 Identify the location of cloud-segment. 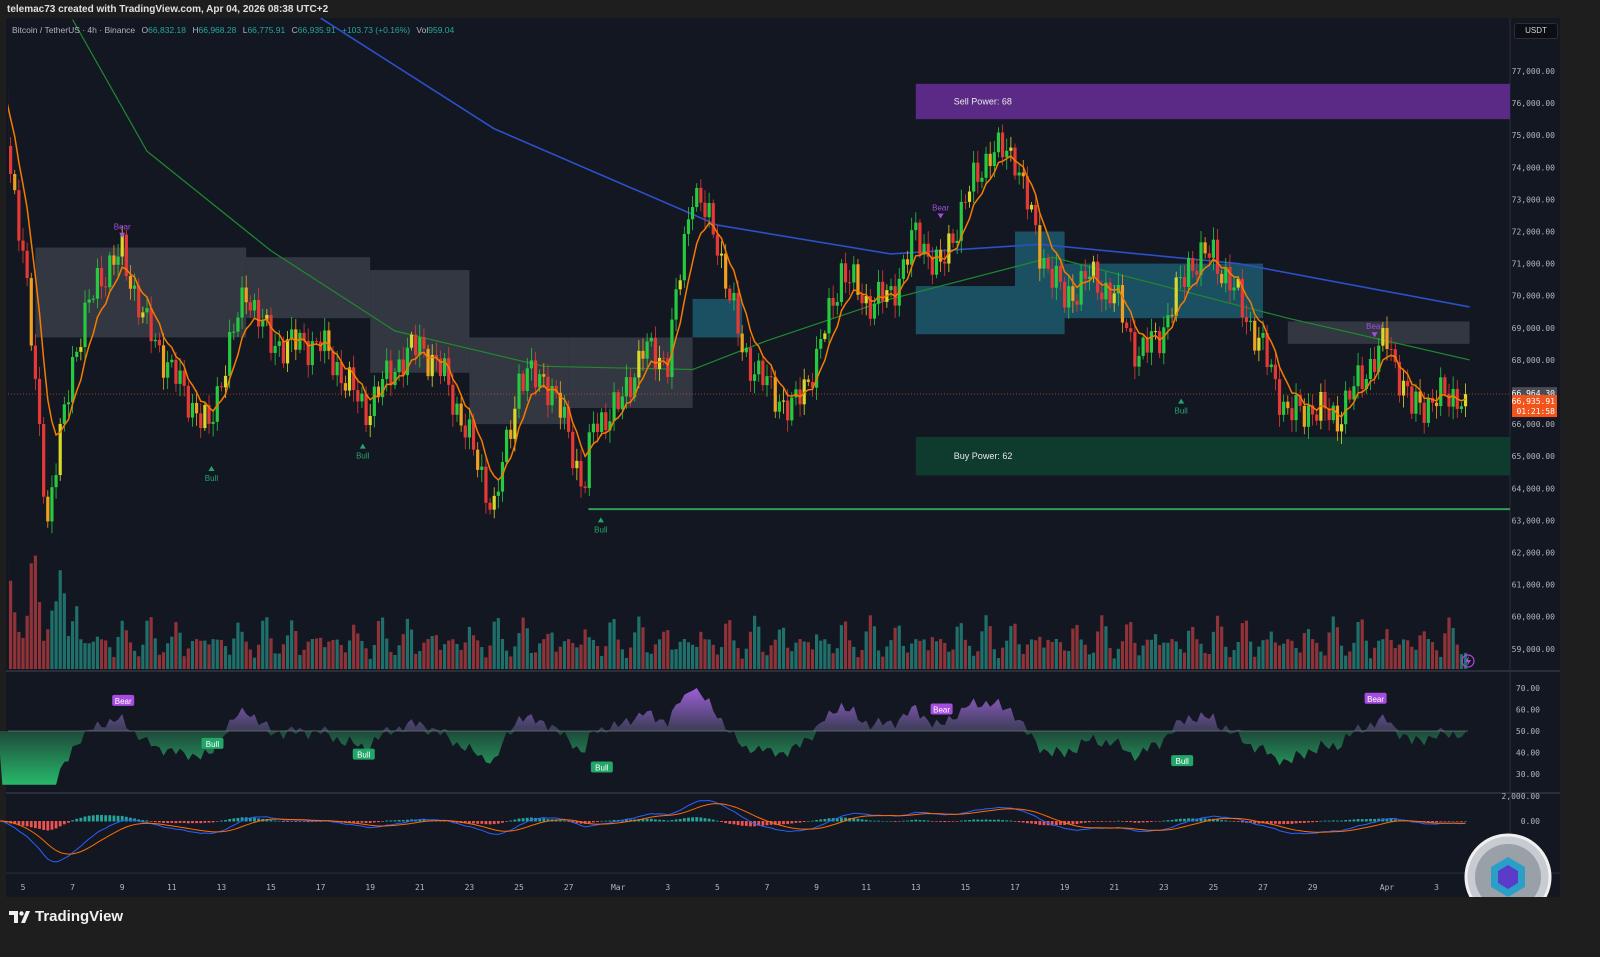
(141, 292).